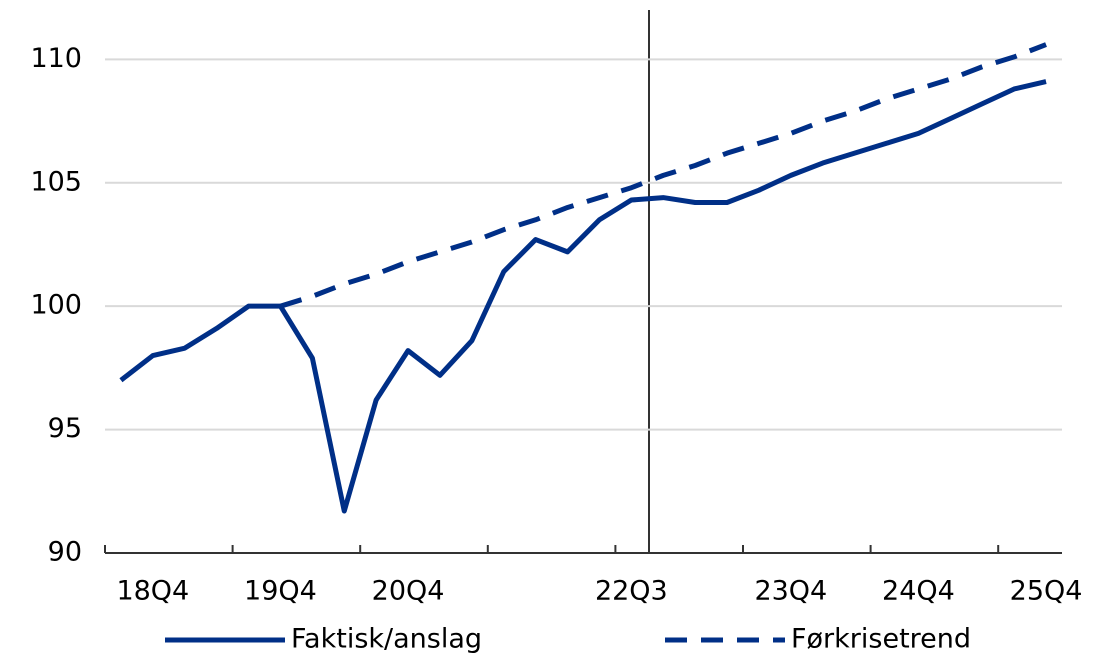 The image size is (1094, 660). What do you see at coordinates (918, 591) in the screenshot?
I see `x-tick-label: 24Q4` at bounding box center [918, 591].